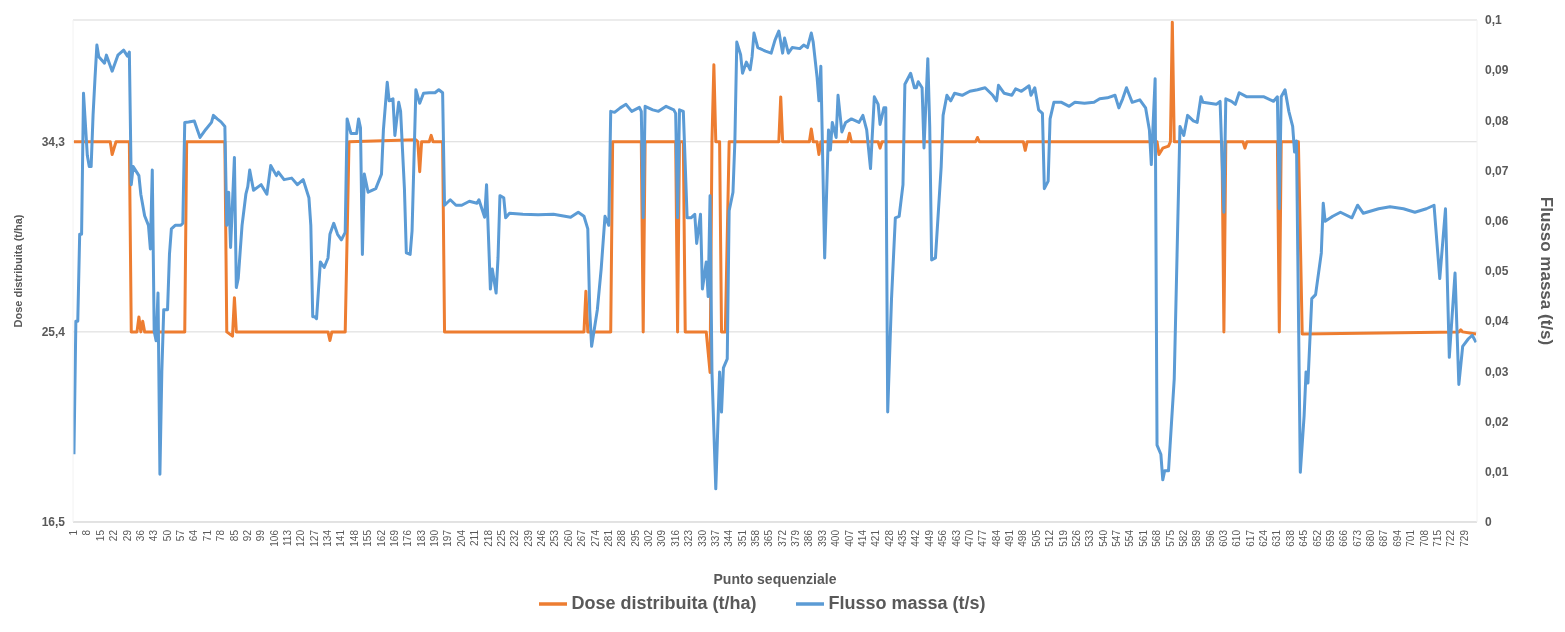 The width and height of the screenshot is (1565, 632). I want to click on y2-tick-label: 0,01, so click(1497, 472).